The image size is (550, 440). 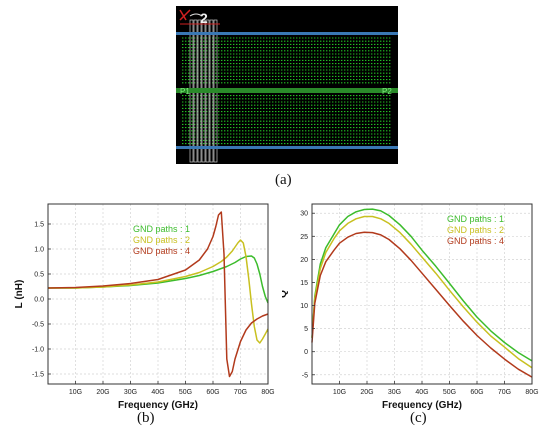 I want to click on layout-image: P1 P2 2, so click(x=287, y=85).